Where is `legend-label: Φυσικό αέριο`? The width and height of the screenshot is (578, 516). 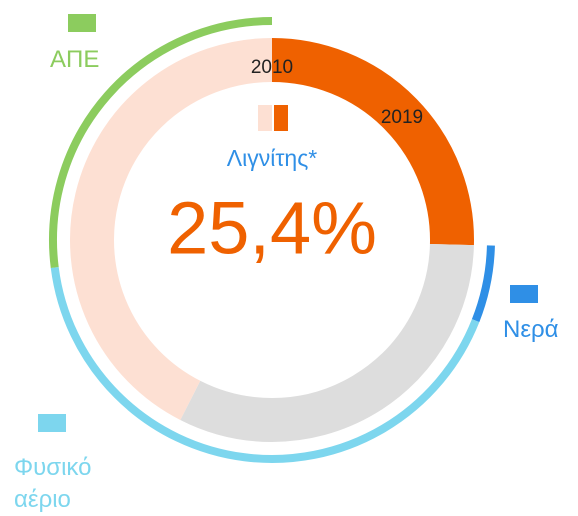 legend-label: Φυσικό αέριο is located at coordinates (53, 483).